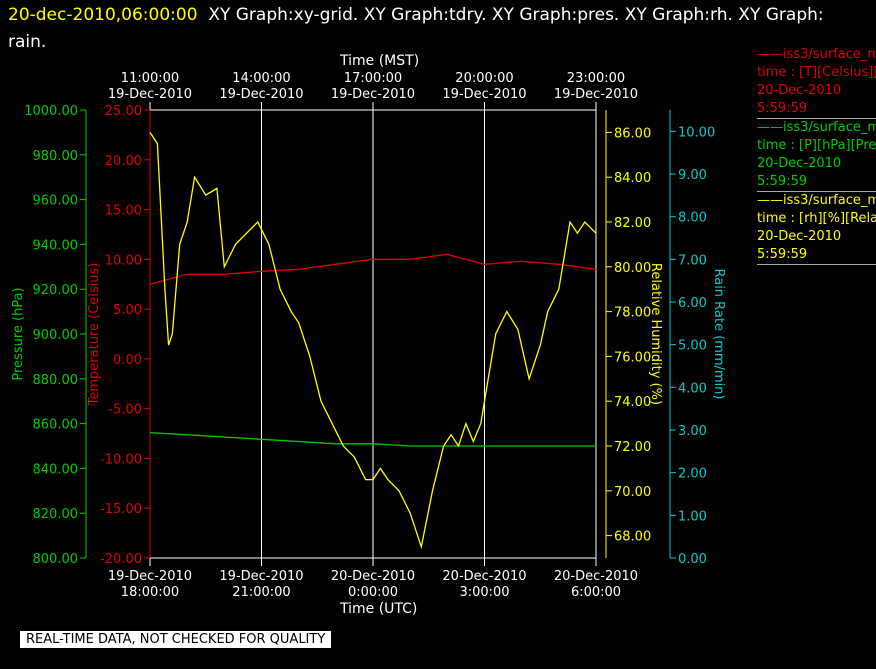  Describe the element at coordinates (56, 290) in the screenshot. I see `pressure-axis-tick-label: 920.00` at that location.